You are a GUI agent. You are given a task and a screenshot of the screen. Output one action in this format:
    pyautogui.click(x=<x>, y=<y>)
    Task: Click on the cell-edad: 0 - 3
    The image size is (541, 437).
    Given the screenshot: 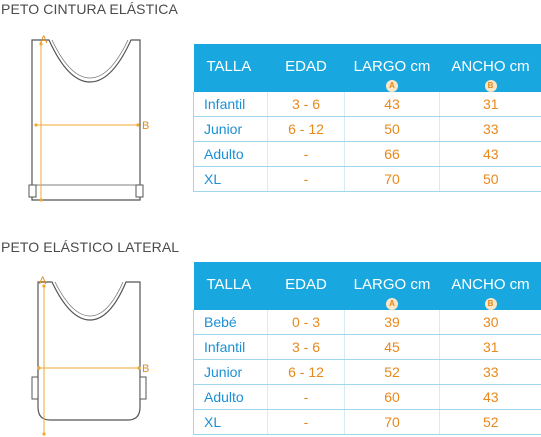 What is the action you would take?
    pyautogui.click(x=306, y=322)
    